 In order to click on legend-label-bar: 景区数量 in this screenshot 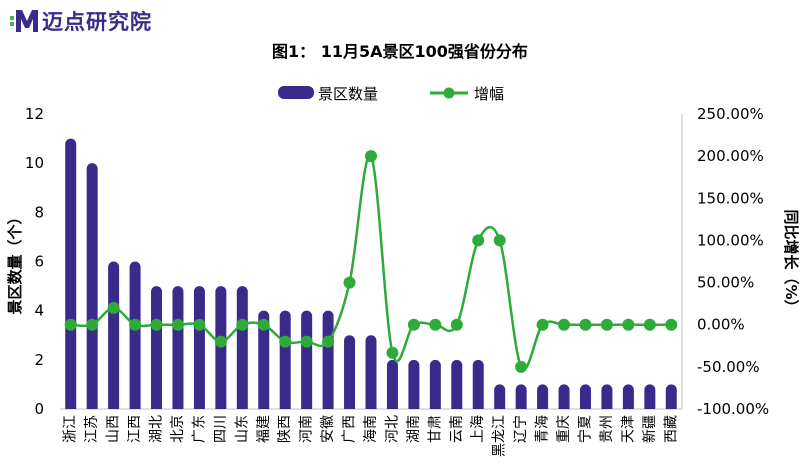, I will do `click(348, 94)`.